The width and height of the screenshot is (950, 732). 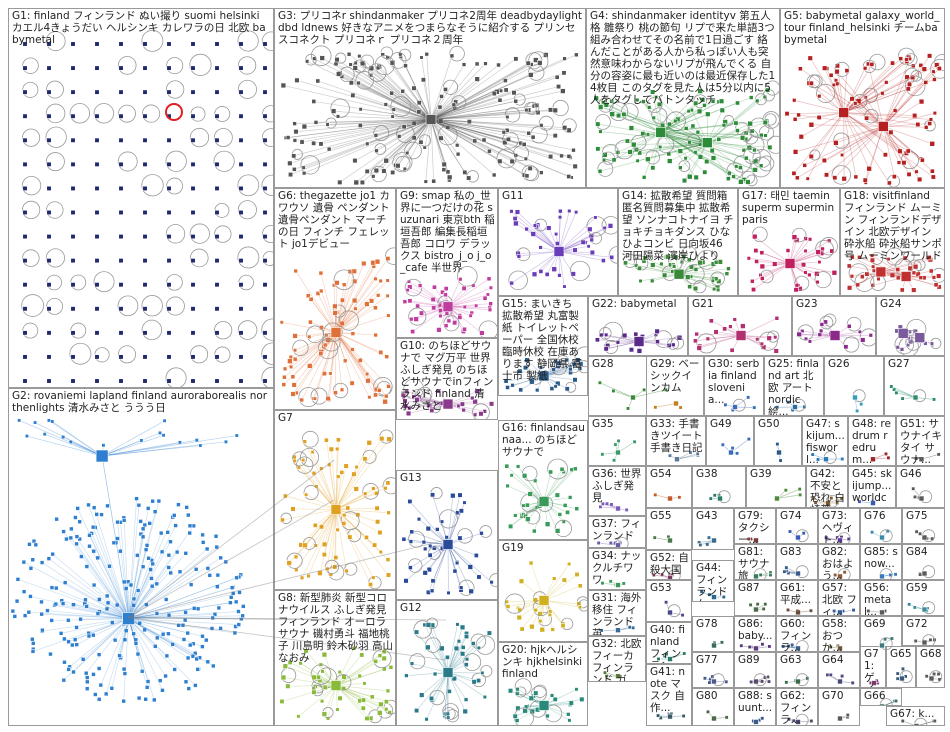 I want to click on group-cell-g83: G83, so click(x=797, y=562).